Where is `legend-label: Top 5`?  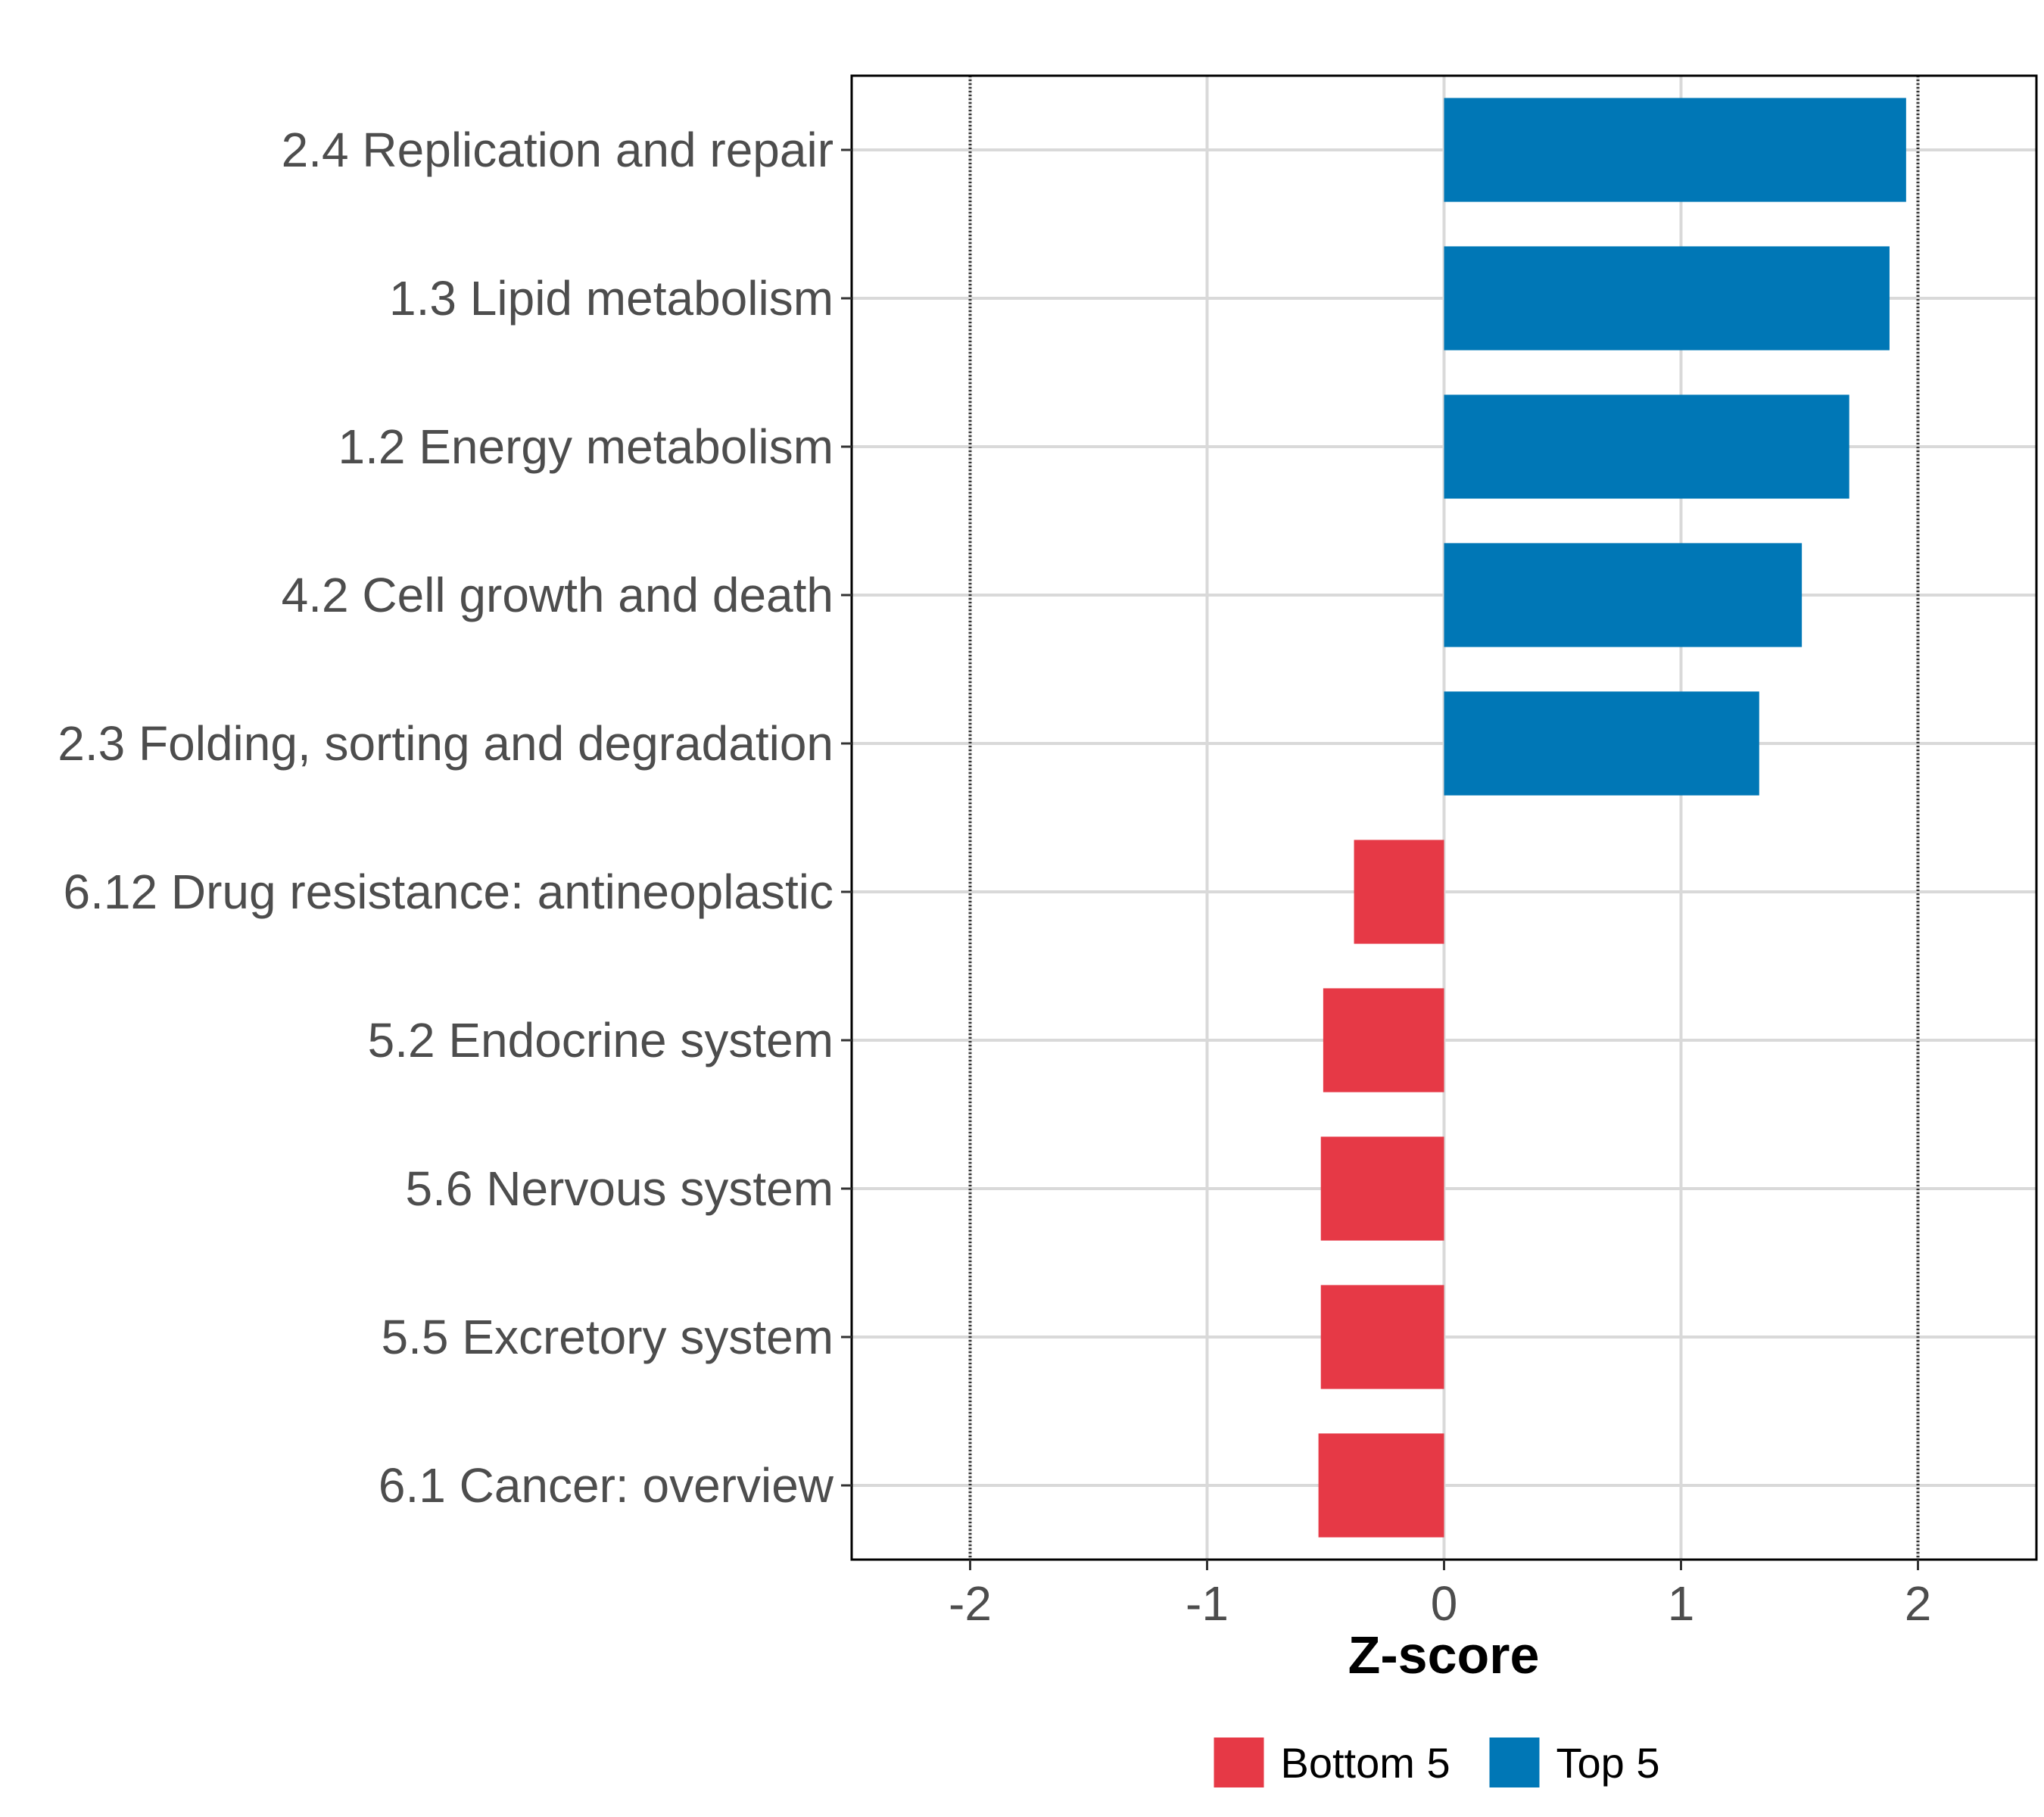
legend-label: Top 5 is located at coordinates (1608, 1763).